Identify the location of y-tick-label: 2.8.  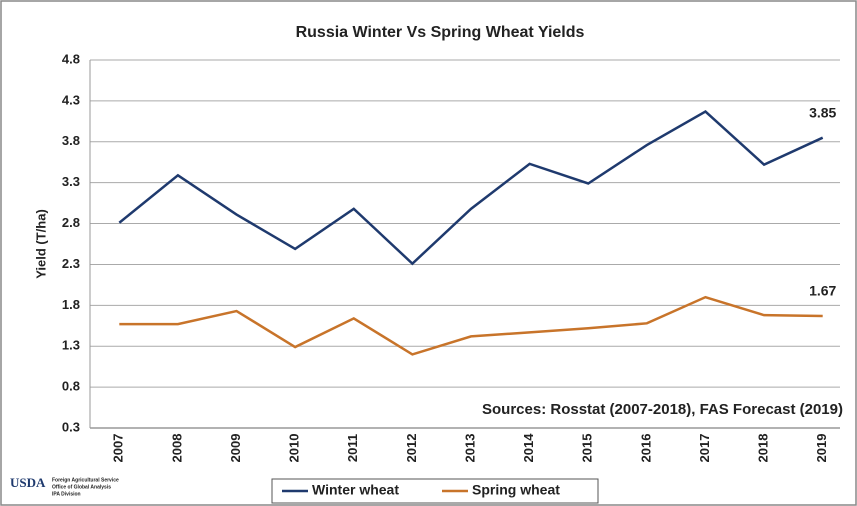
(71, 222).